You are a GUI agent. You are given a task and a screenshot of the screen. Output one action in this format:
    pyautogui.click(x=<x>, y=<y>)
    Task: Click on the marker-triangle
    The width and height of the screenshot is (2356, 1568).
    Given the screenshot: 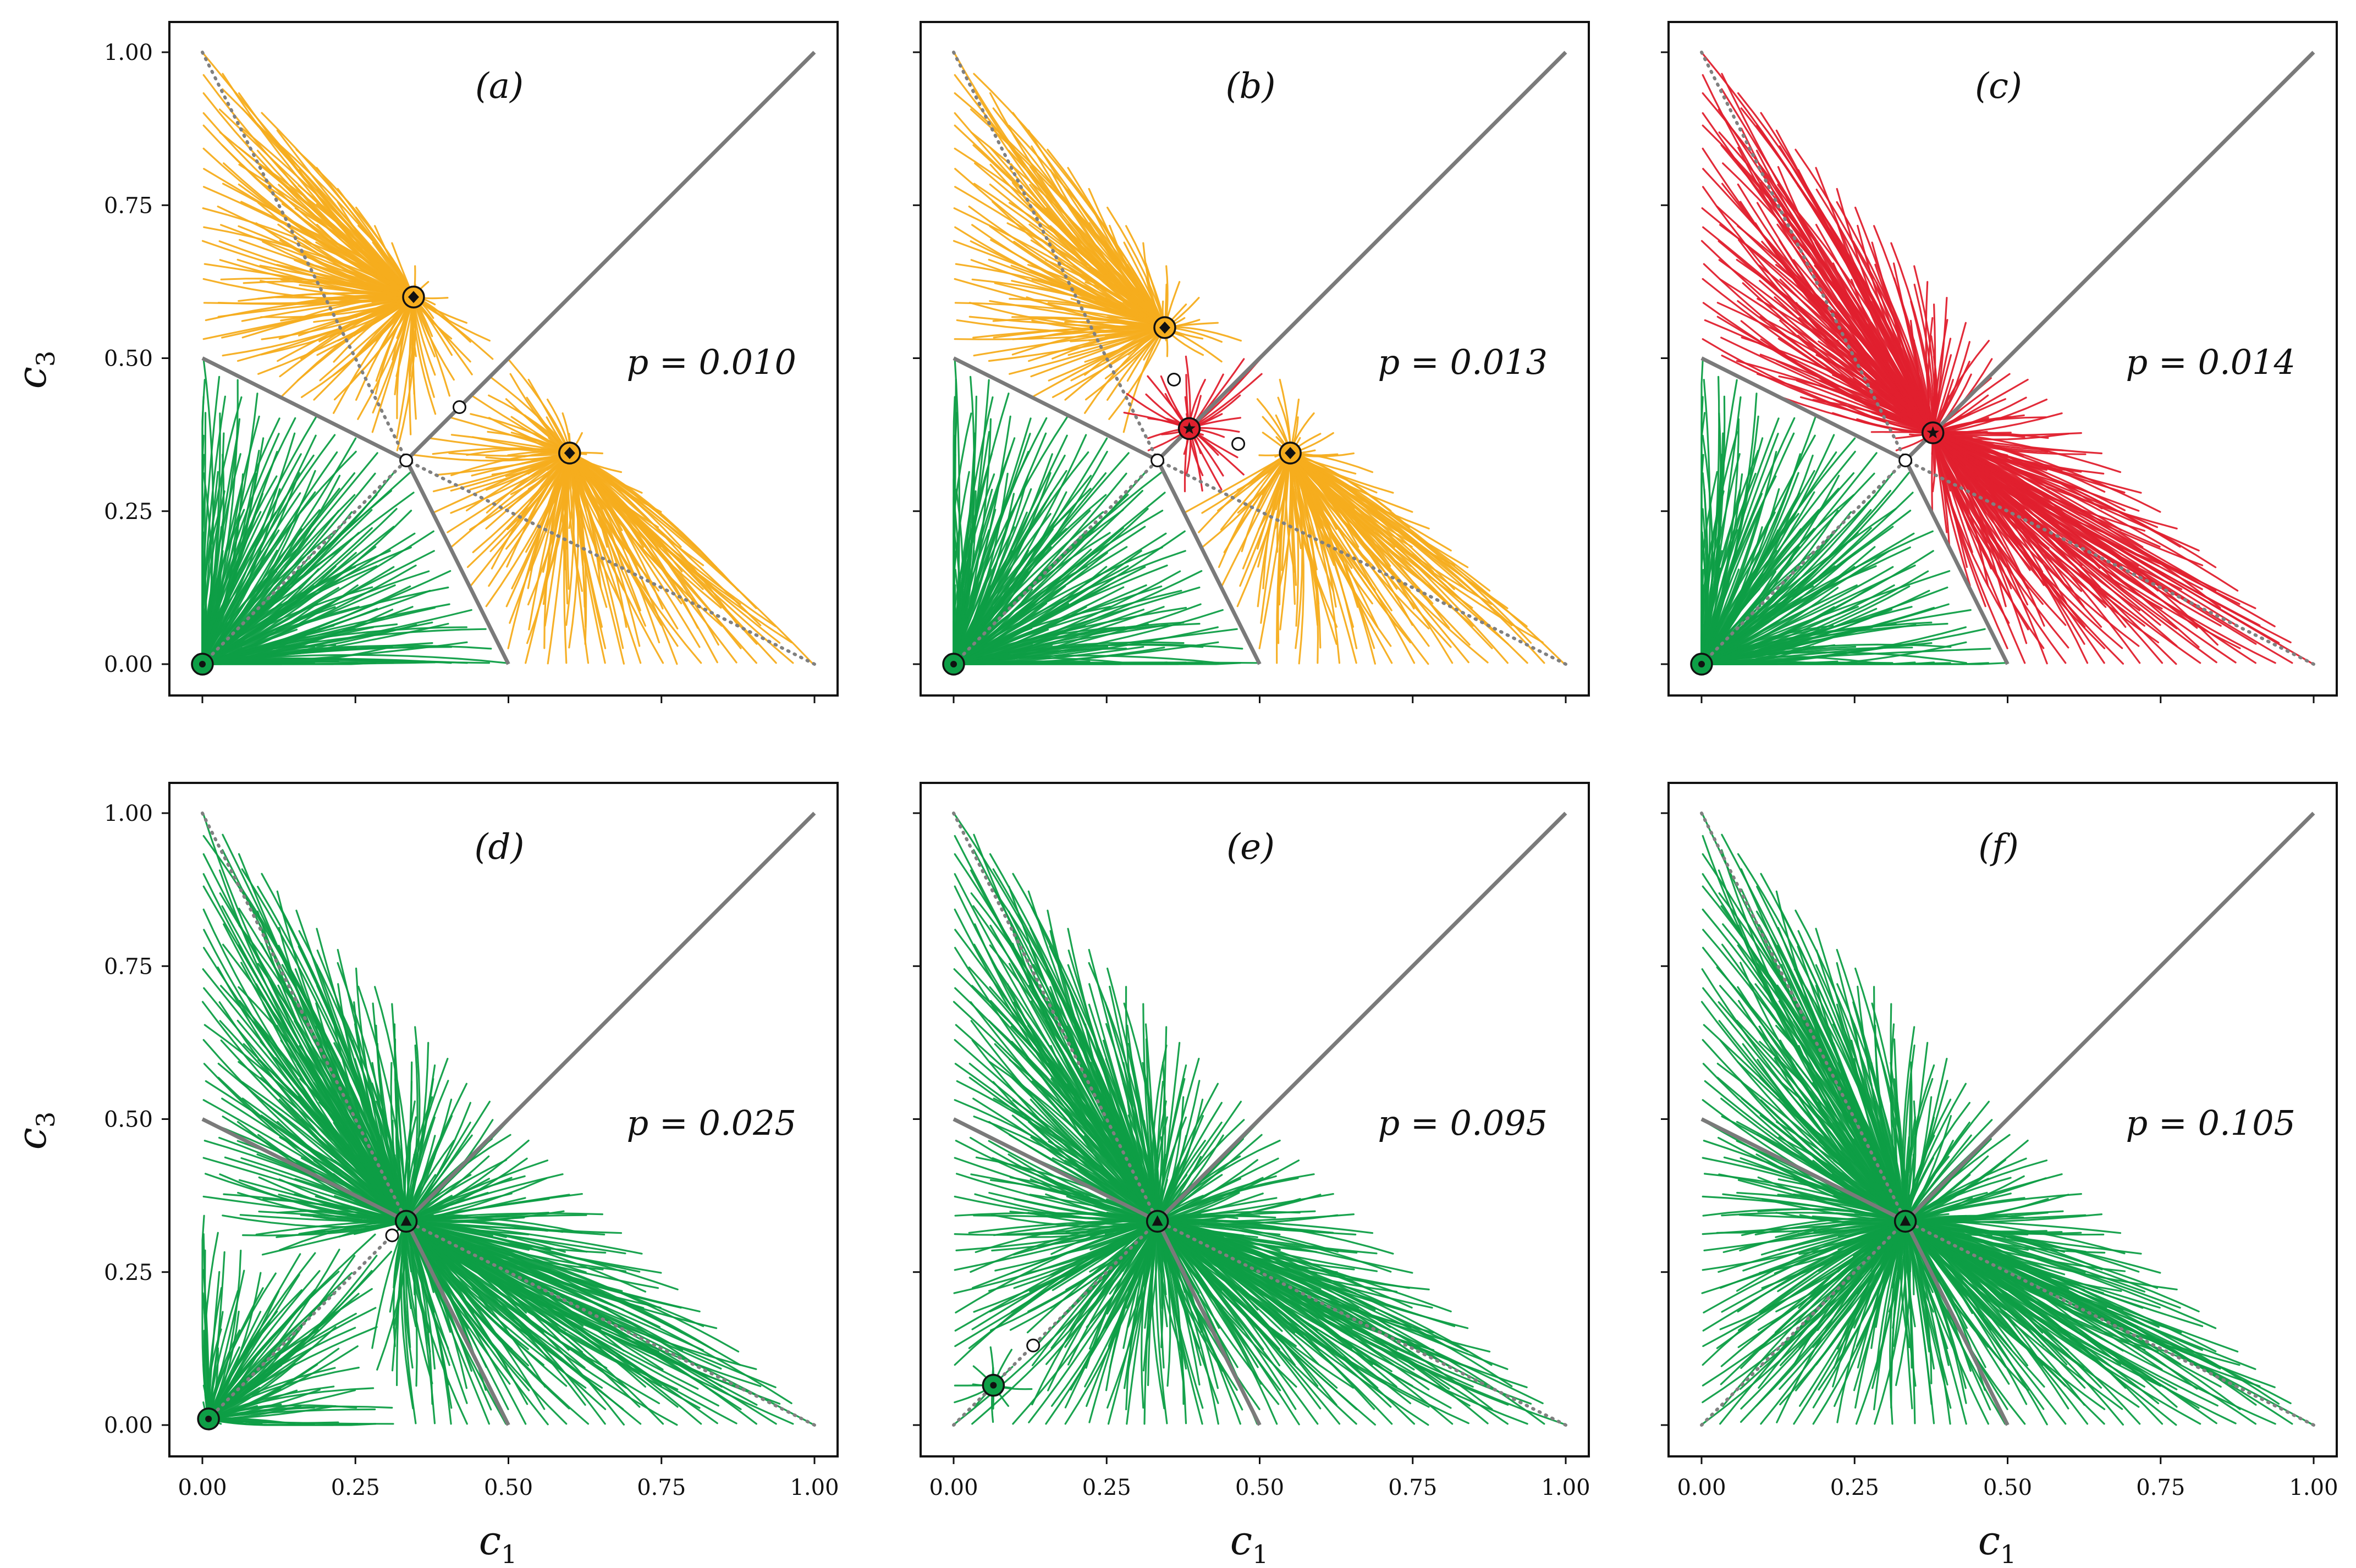 What is the action you would take?
    pyautogui.click(x=406, y=1220)
    